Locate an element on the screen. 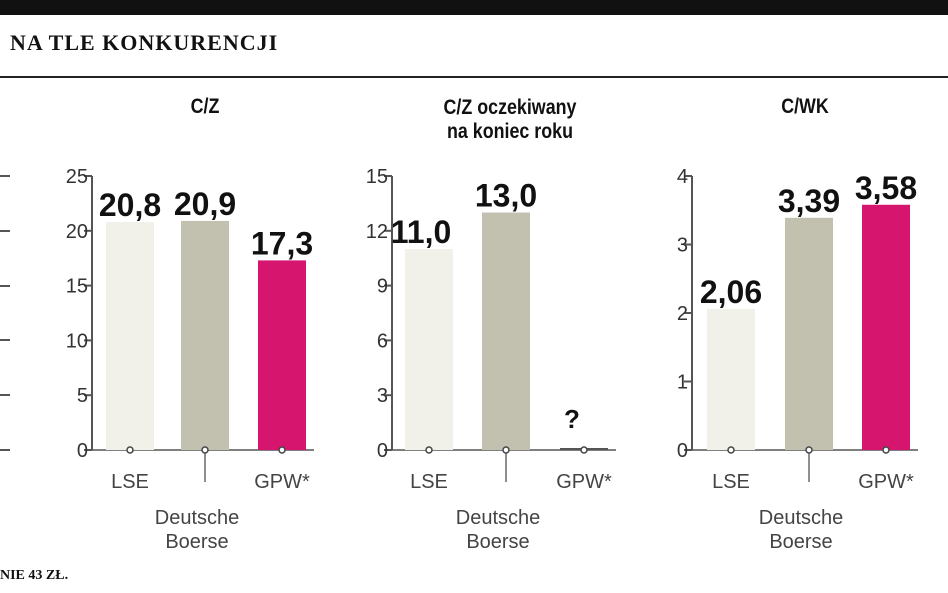  value-unknown-label: ? is located at coordinates (572, 419).